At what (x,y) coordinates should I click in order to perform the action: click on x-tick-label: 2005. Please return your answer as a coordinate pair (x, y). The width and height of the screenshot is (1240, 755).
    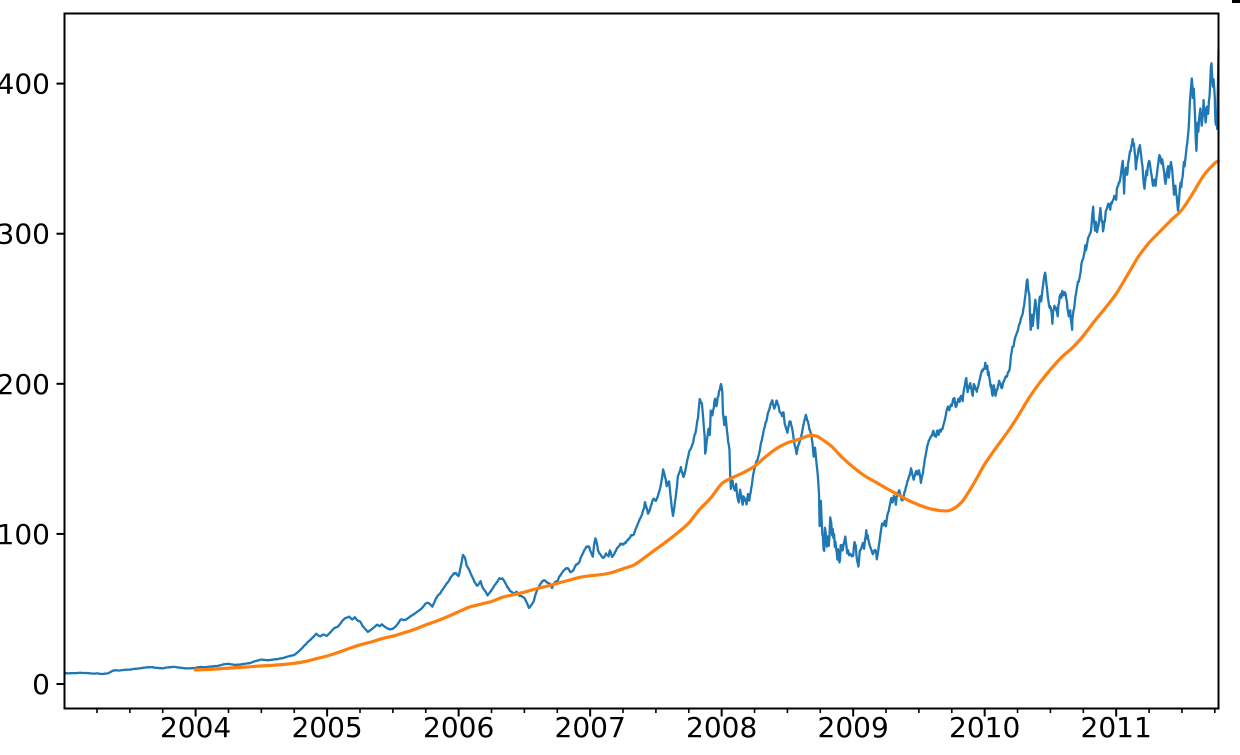
    Looking at the image, I should click on (326, 727).